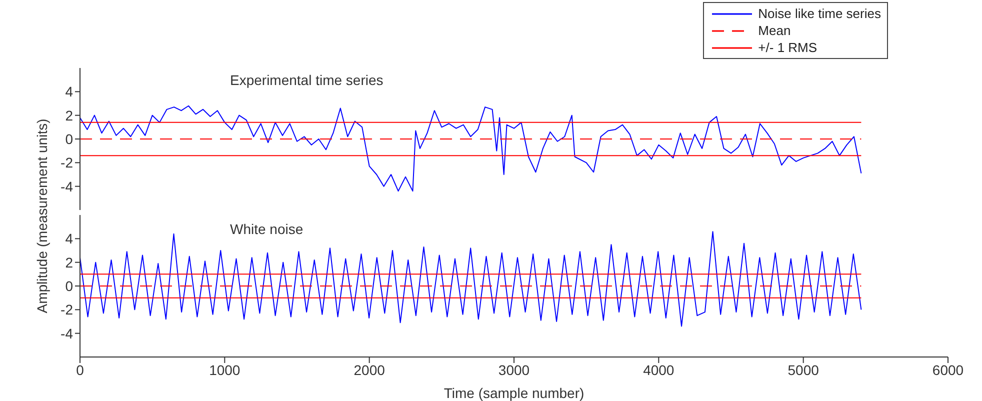  What do you see at coordinates (267, 229) in the screenshot?
I see `text: White noise` at bounding box center [267, 229].